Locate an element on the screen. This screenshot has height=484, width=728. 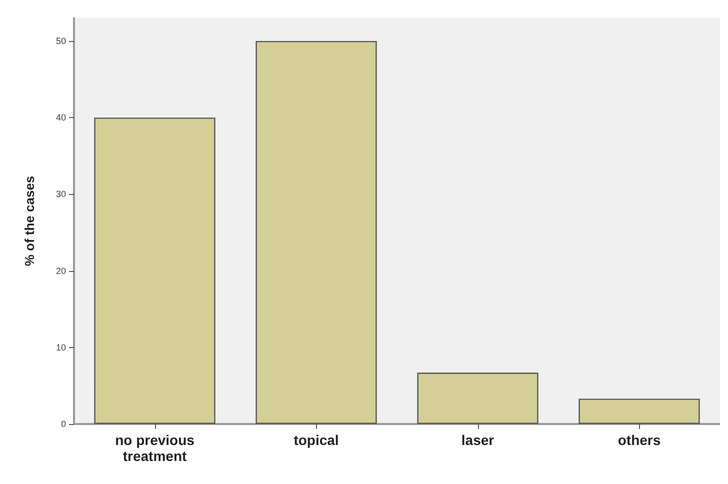
x-tick-label: others is located at coordinates (639, 440).